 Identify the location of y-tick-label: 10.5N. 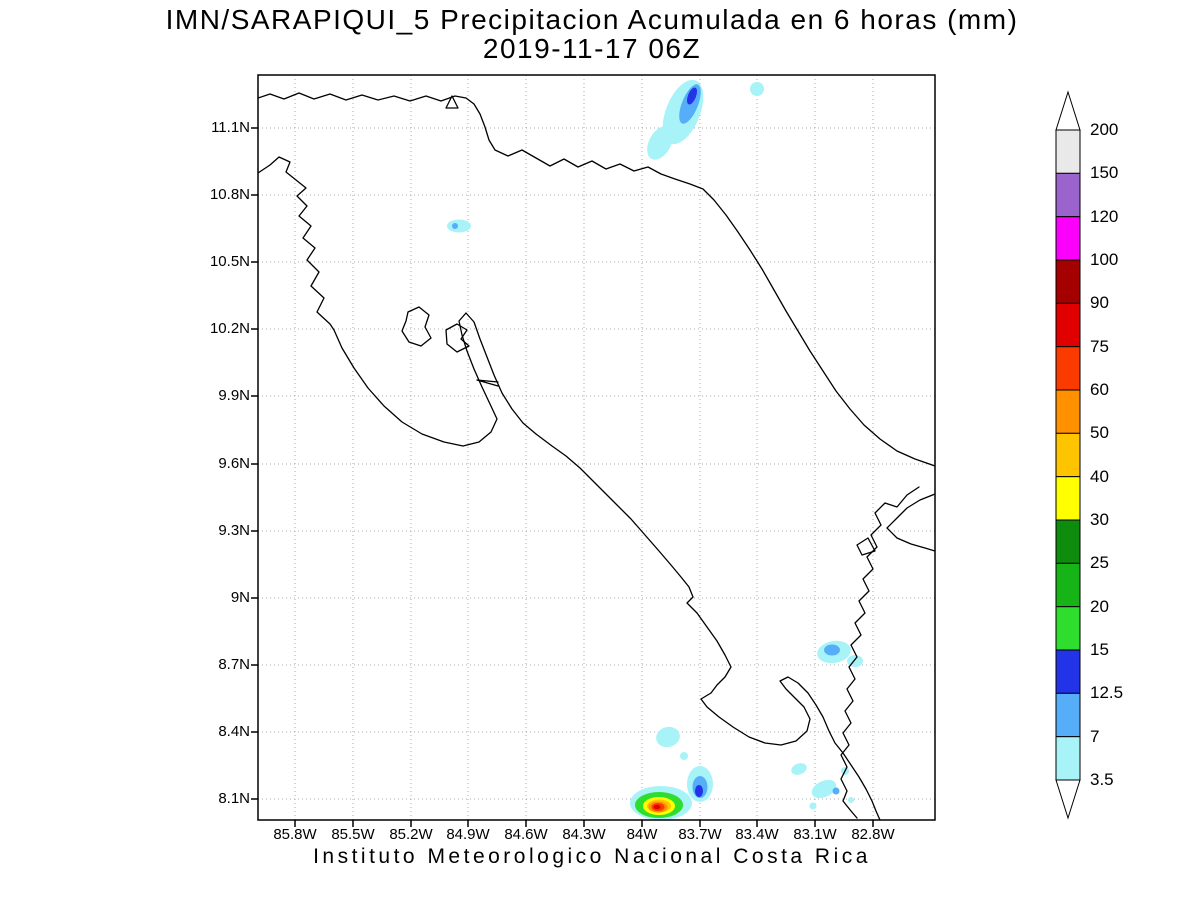
(229, 261).